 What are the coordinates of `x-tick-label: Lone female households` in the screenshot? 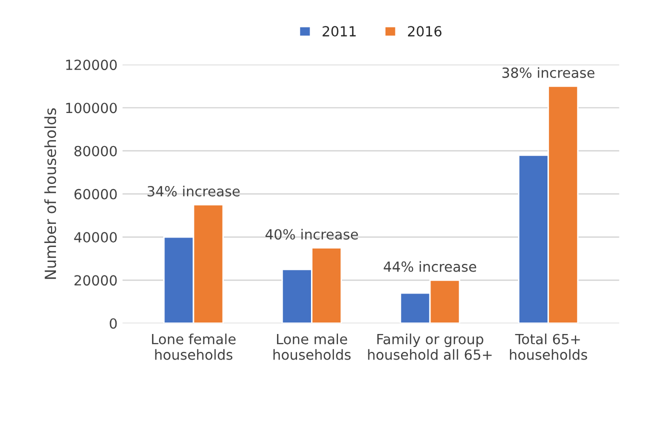 It's located at (194, 347).